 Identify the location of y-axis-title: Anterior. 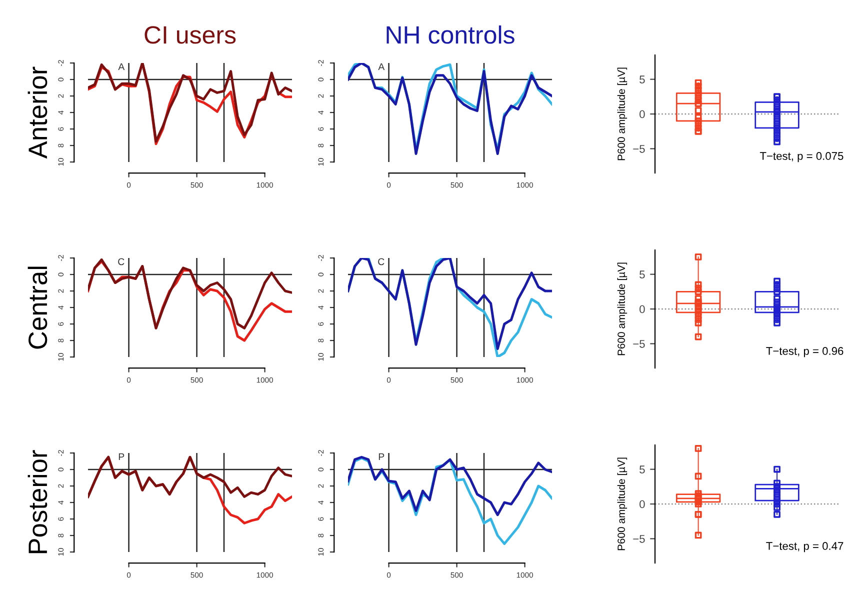
(38, 112).